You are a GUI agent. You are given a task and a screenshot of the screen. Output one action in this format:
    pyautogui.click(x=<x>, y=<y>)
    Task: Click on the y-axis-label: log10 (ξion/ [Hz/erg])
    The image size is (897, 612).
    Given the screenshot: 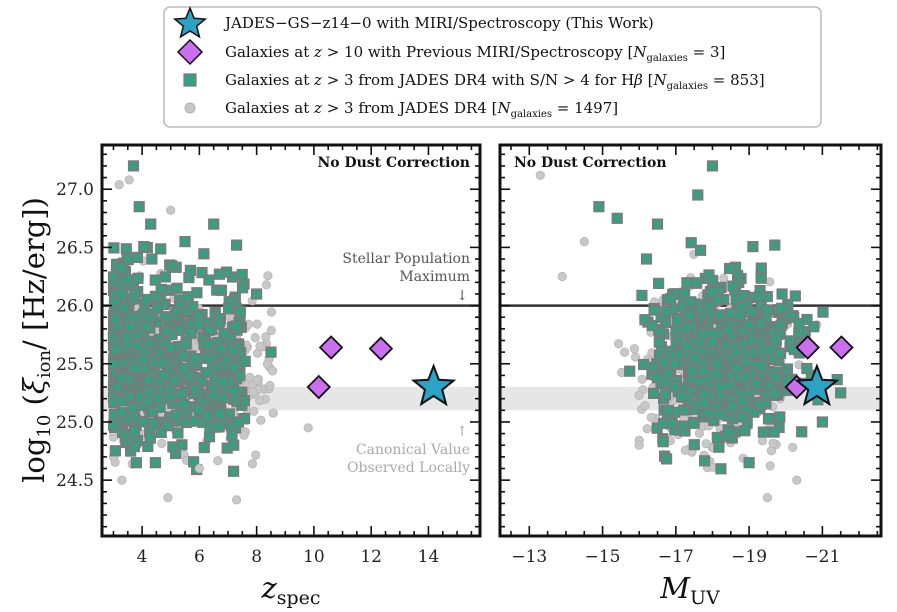 What is the action you would take?
    pyautogui.click(x=36, y=340)
    